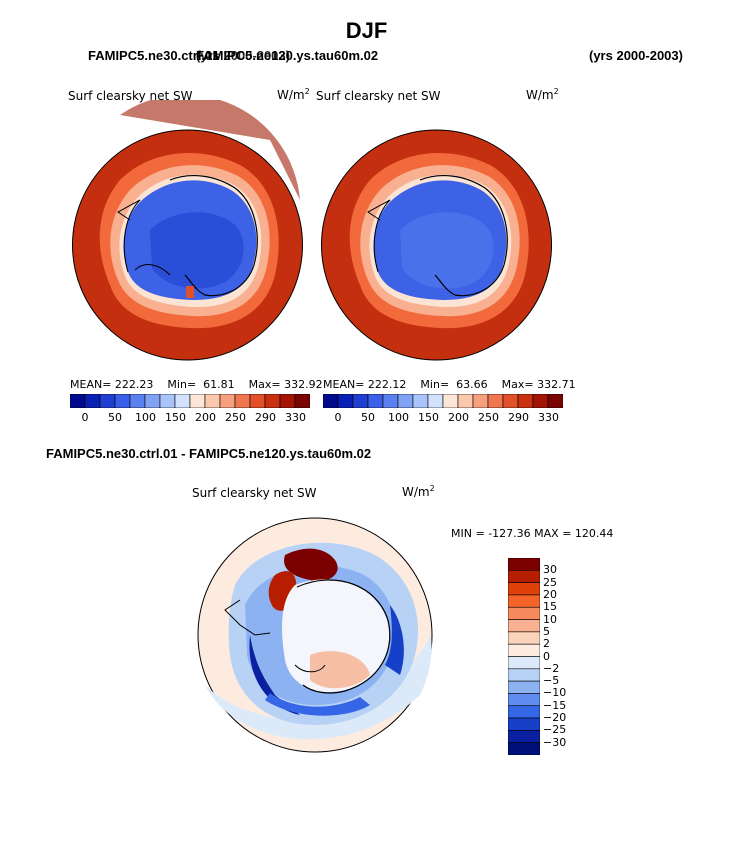 Image resolution: width=733 pixels, height=854 pixels. I want to click on case-name-a: FAMIPC5.ne30.ctrl.01, so click(154, 55).